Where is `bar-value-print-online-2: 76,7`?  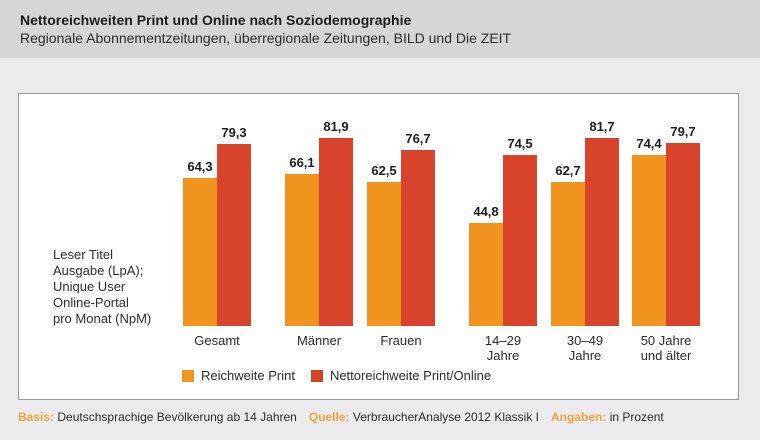
bar-value-print-online-2: 76,7 is located at coordinates (418, 138).